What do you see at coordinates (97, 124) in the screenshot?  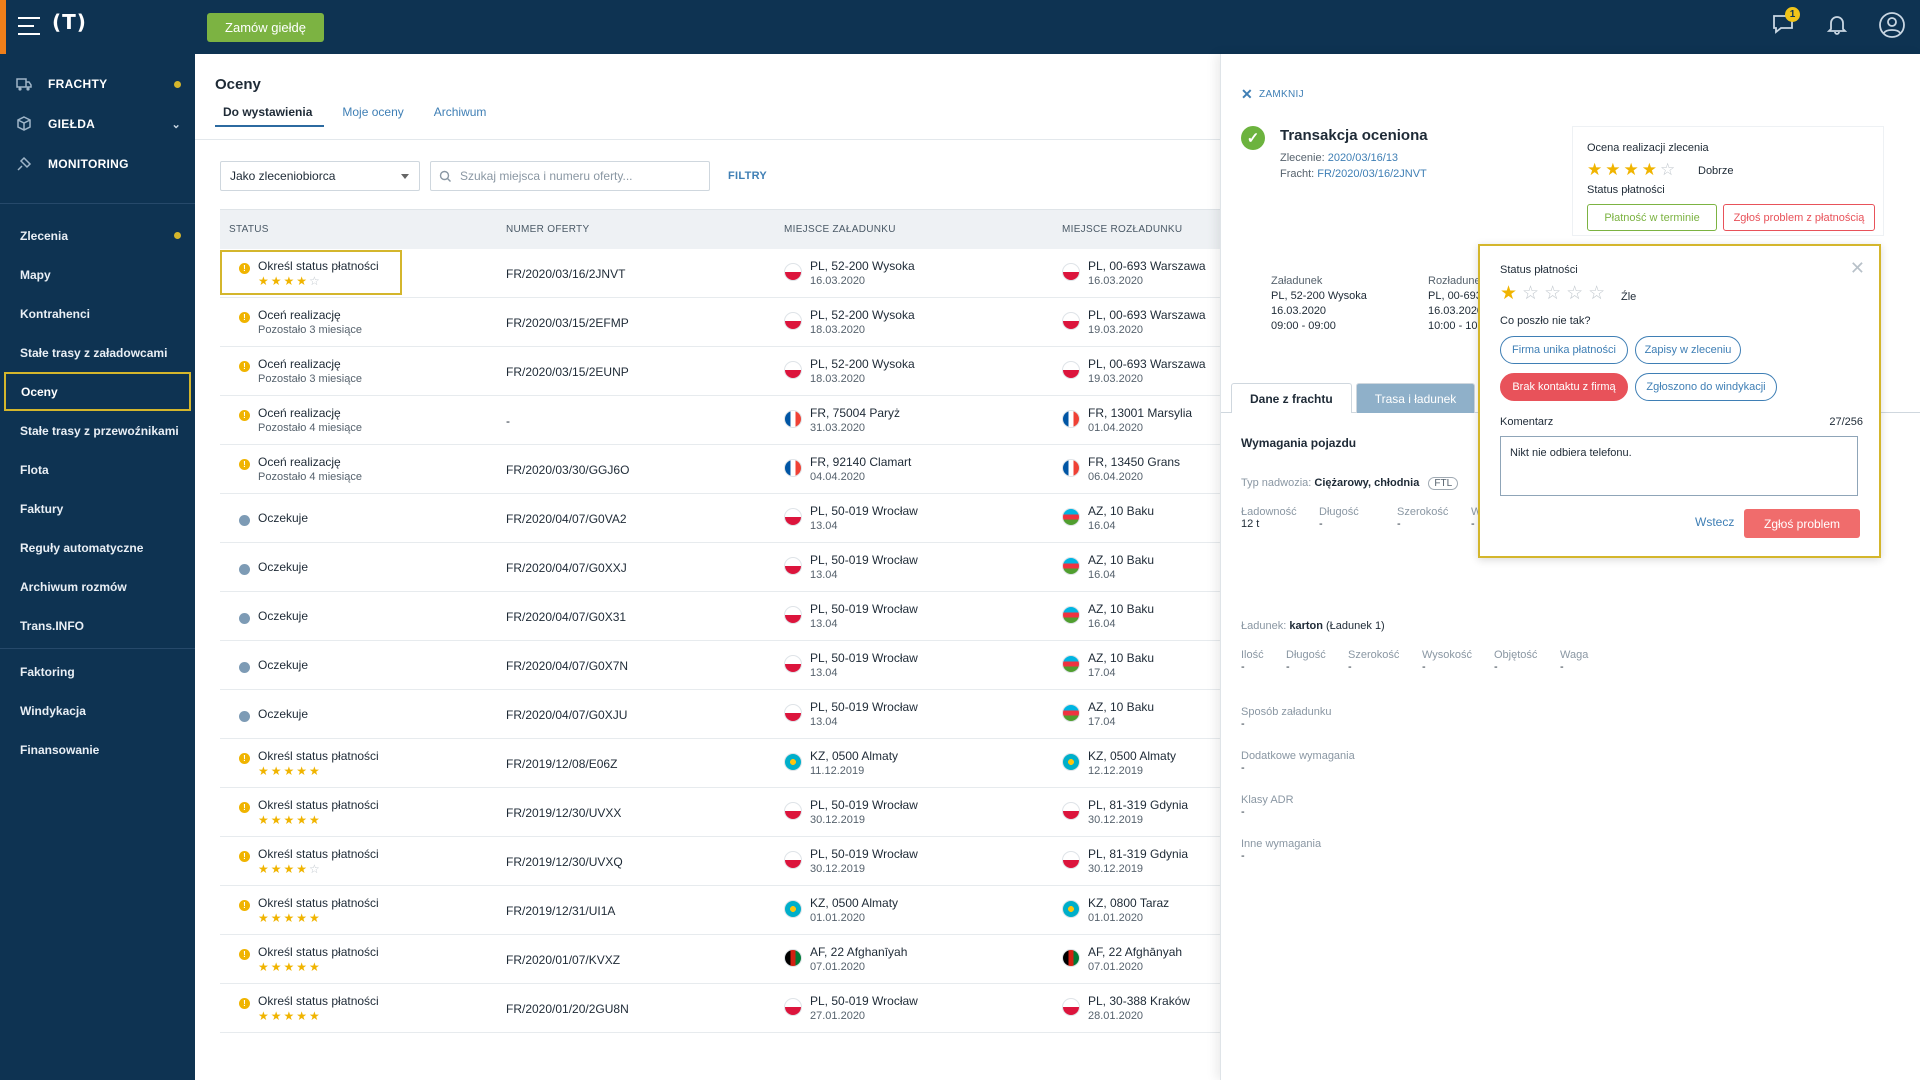 I see `sidebar-main-exchange: GIEŁDA ⌄` at bounding box center [97, 124].